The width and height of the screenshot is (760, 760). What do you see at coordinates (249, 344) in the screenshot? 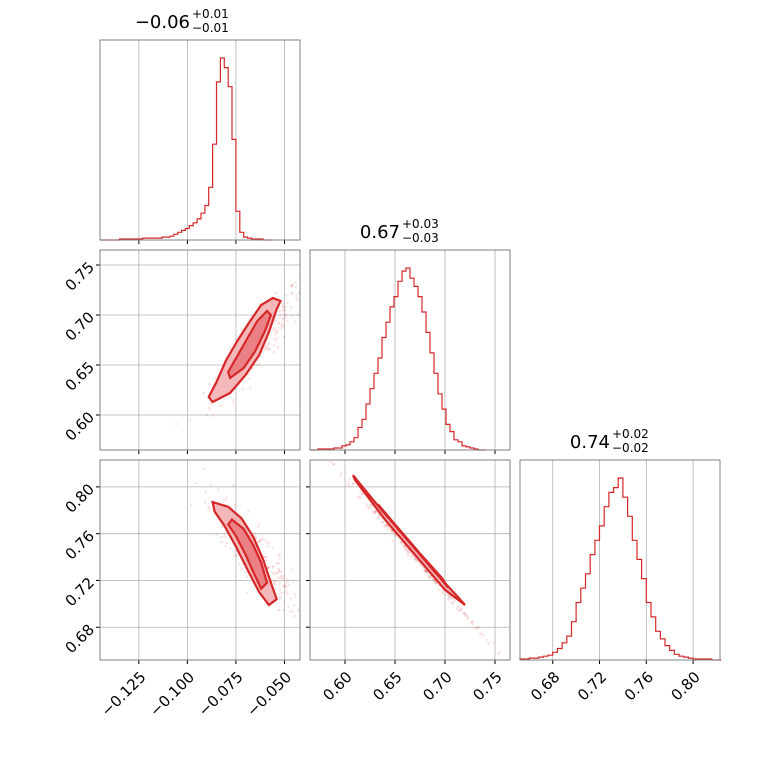
I see `contour-fill-inner` at bounding box center [249, 344].